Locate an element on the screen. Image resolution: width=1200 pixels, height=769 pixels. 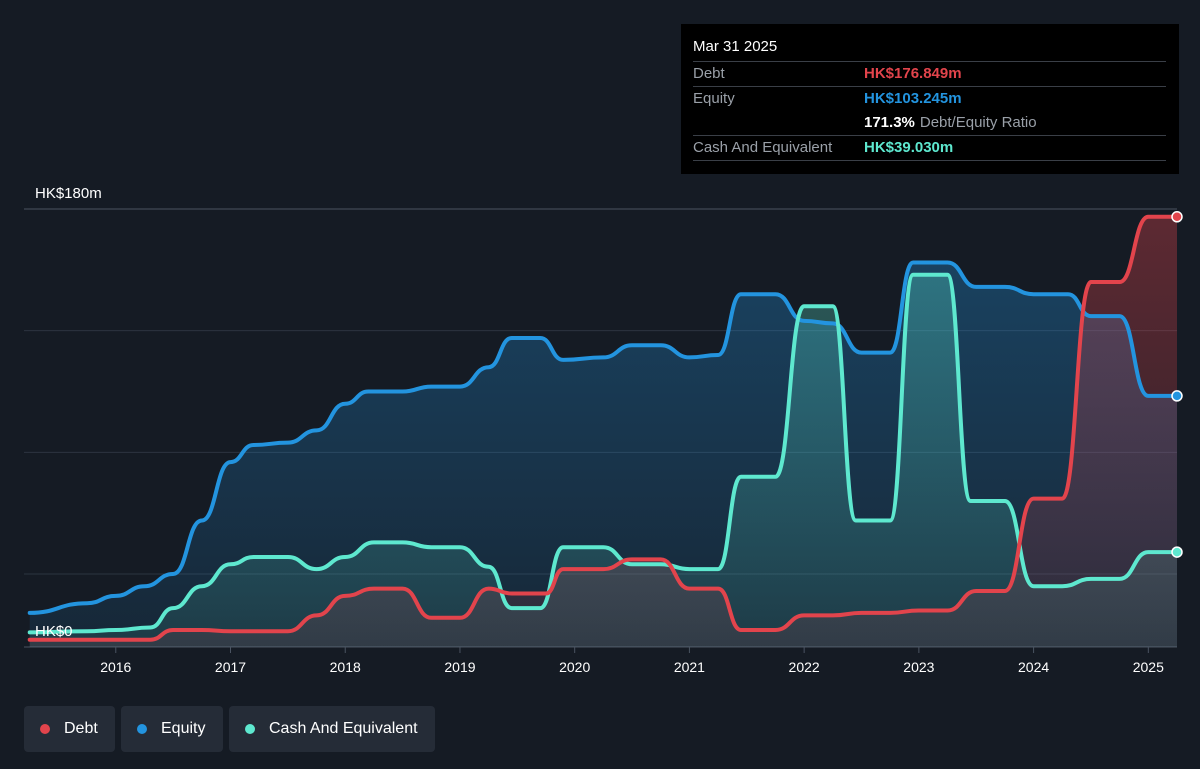
tooltip-cash-value: HK$39.030m is located at coordinates (909, 147).